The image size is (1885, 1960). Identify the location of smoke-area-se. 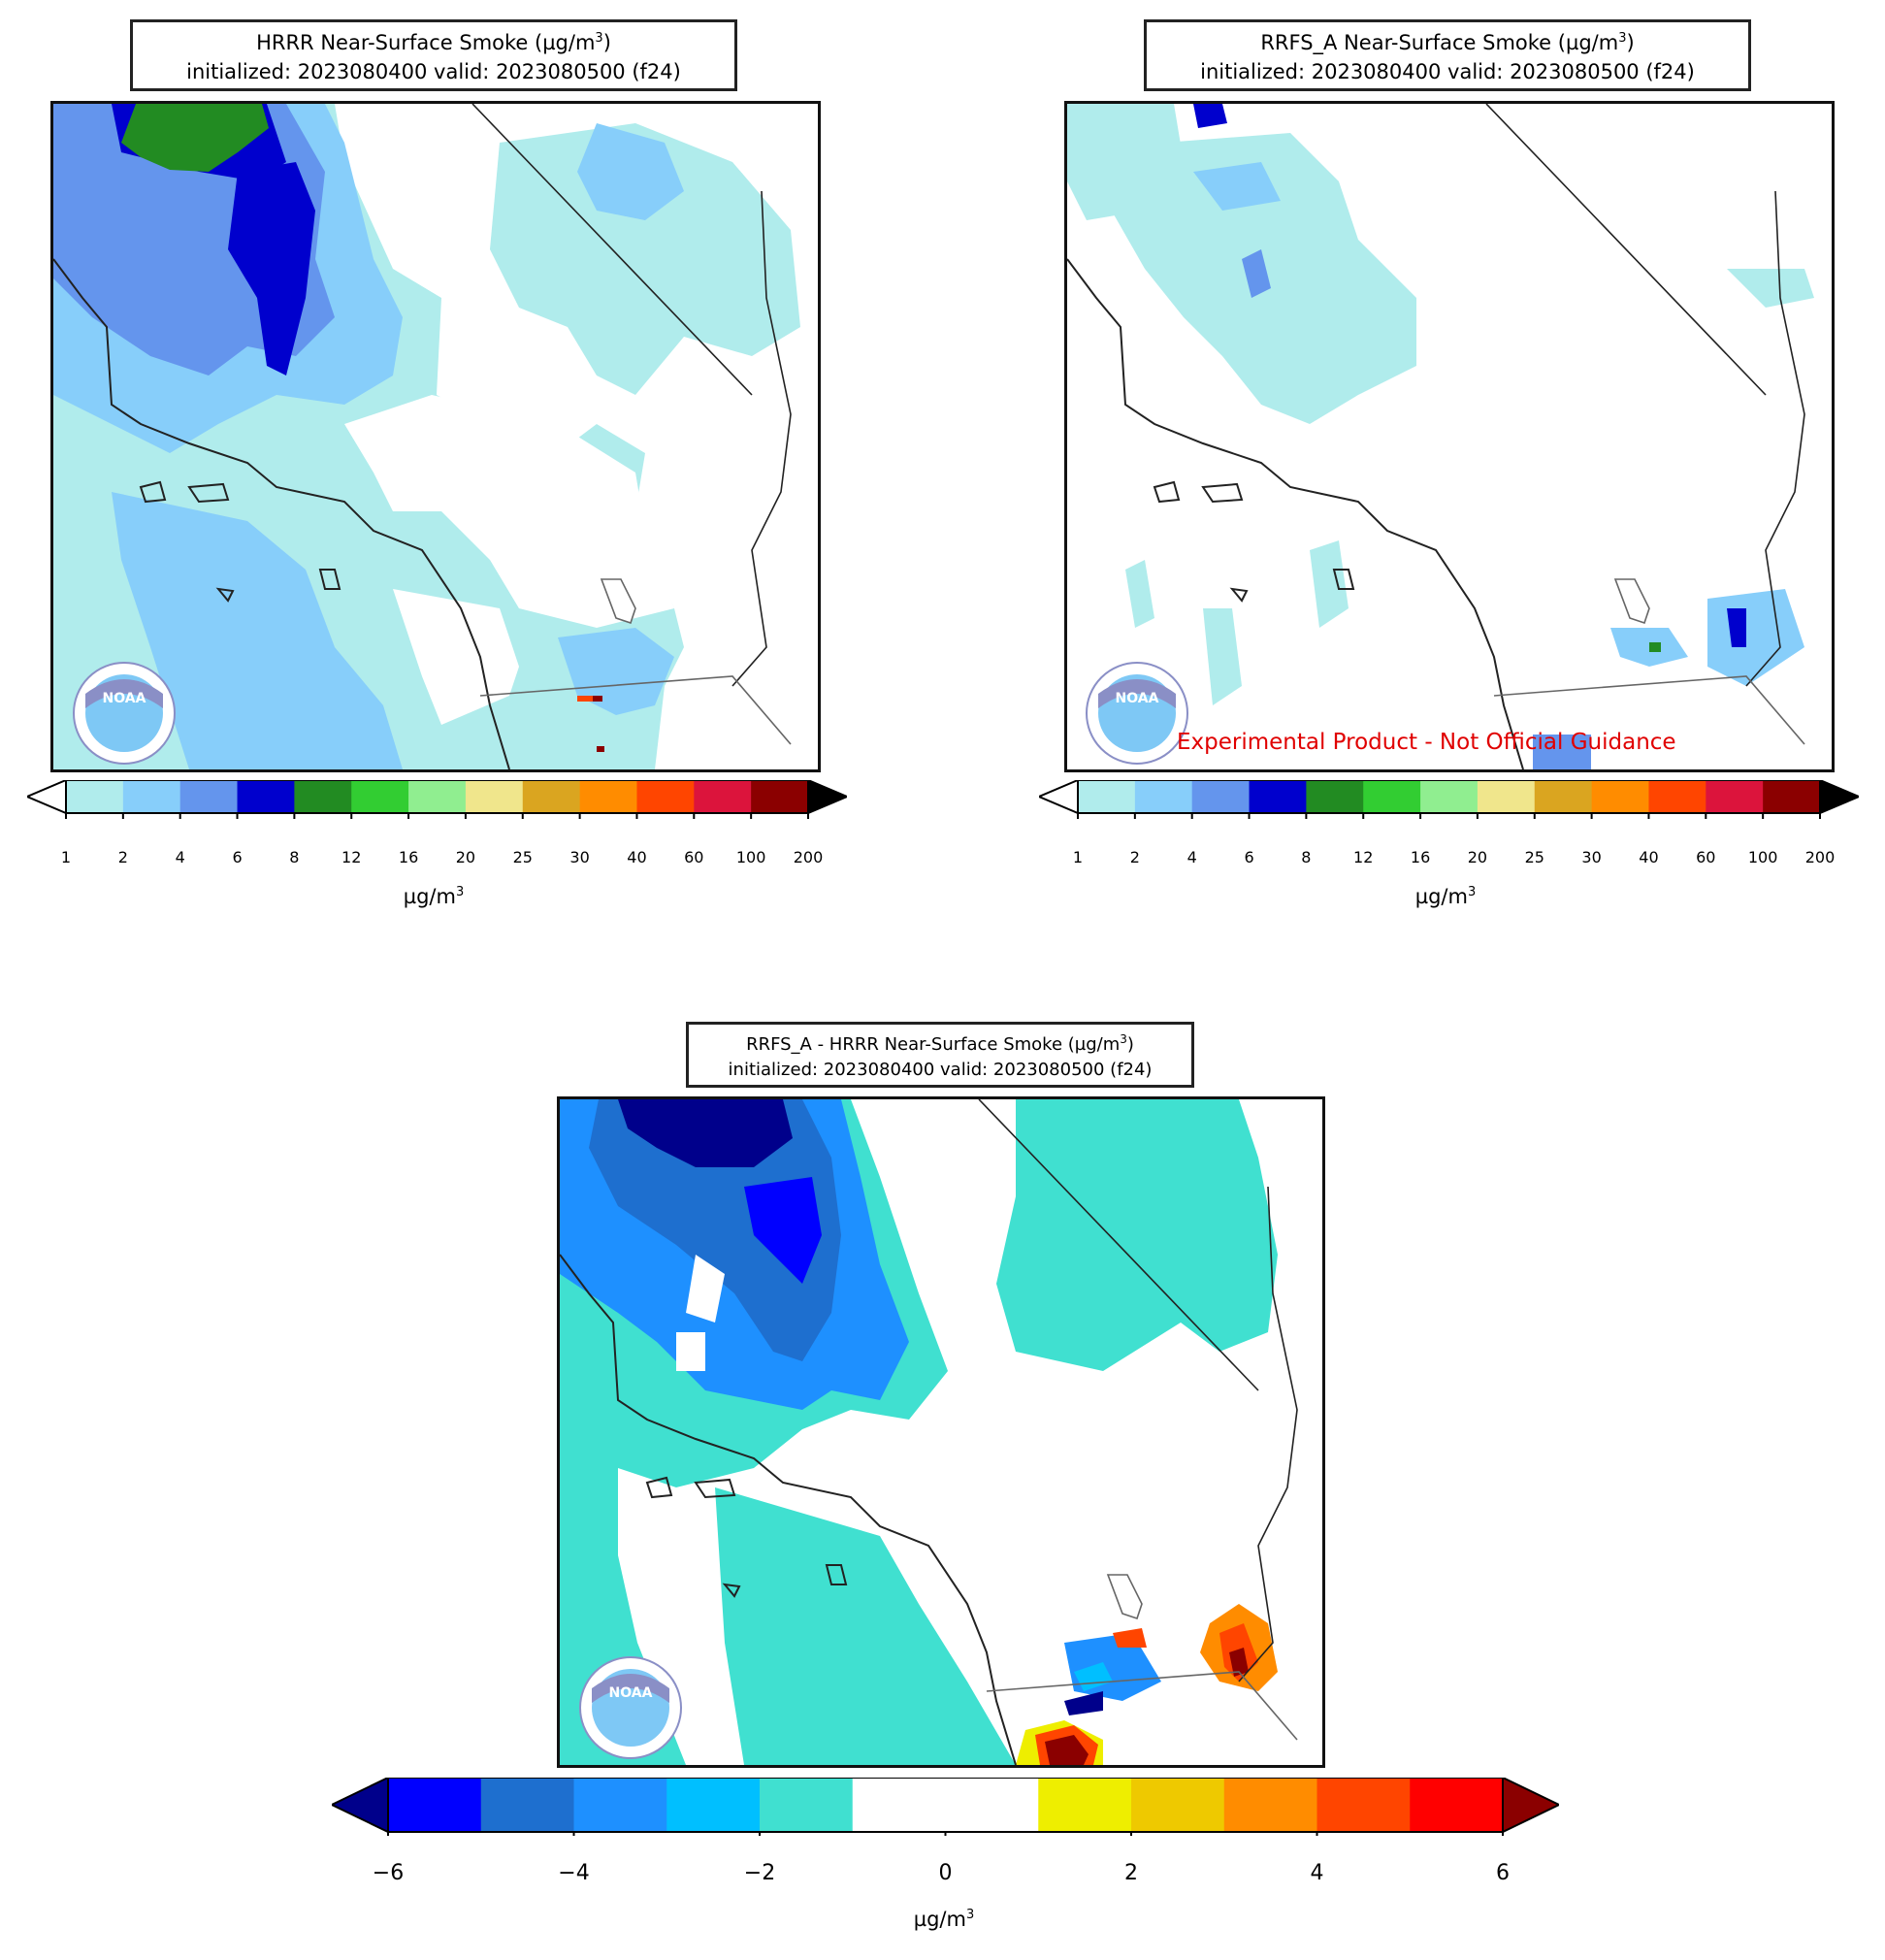
(616, 671).